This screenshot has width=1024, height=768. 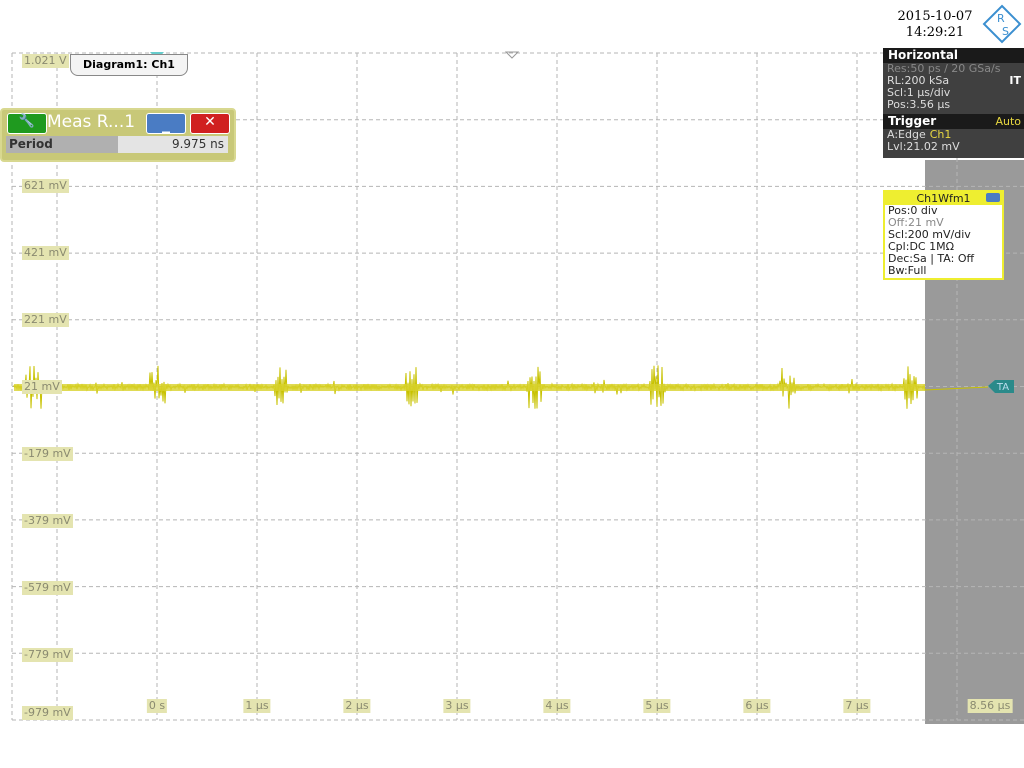 I want to click on info-cell: DC 1MΩ, so click(x=931, y=246).